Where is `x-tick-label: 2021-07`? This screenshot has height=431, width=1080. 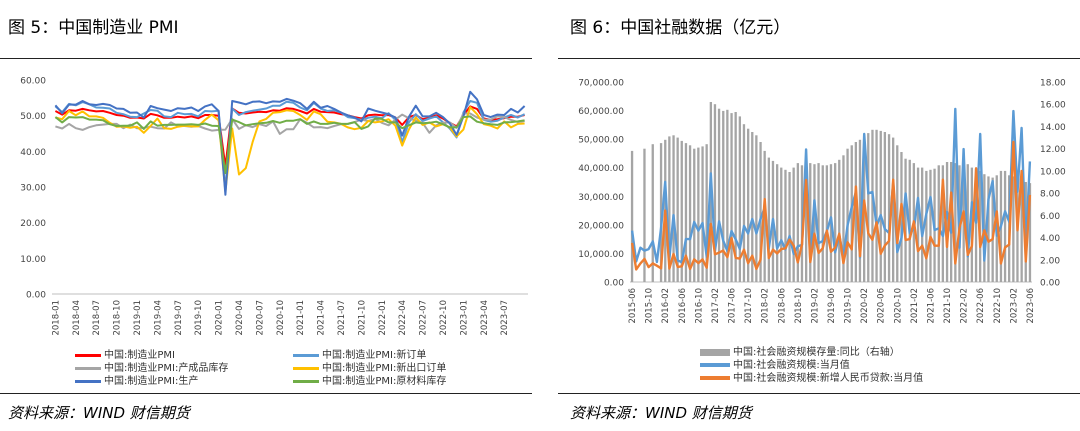 x-tick-label: 2021-07 is located at coordinates (342, 318).